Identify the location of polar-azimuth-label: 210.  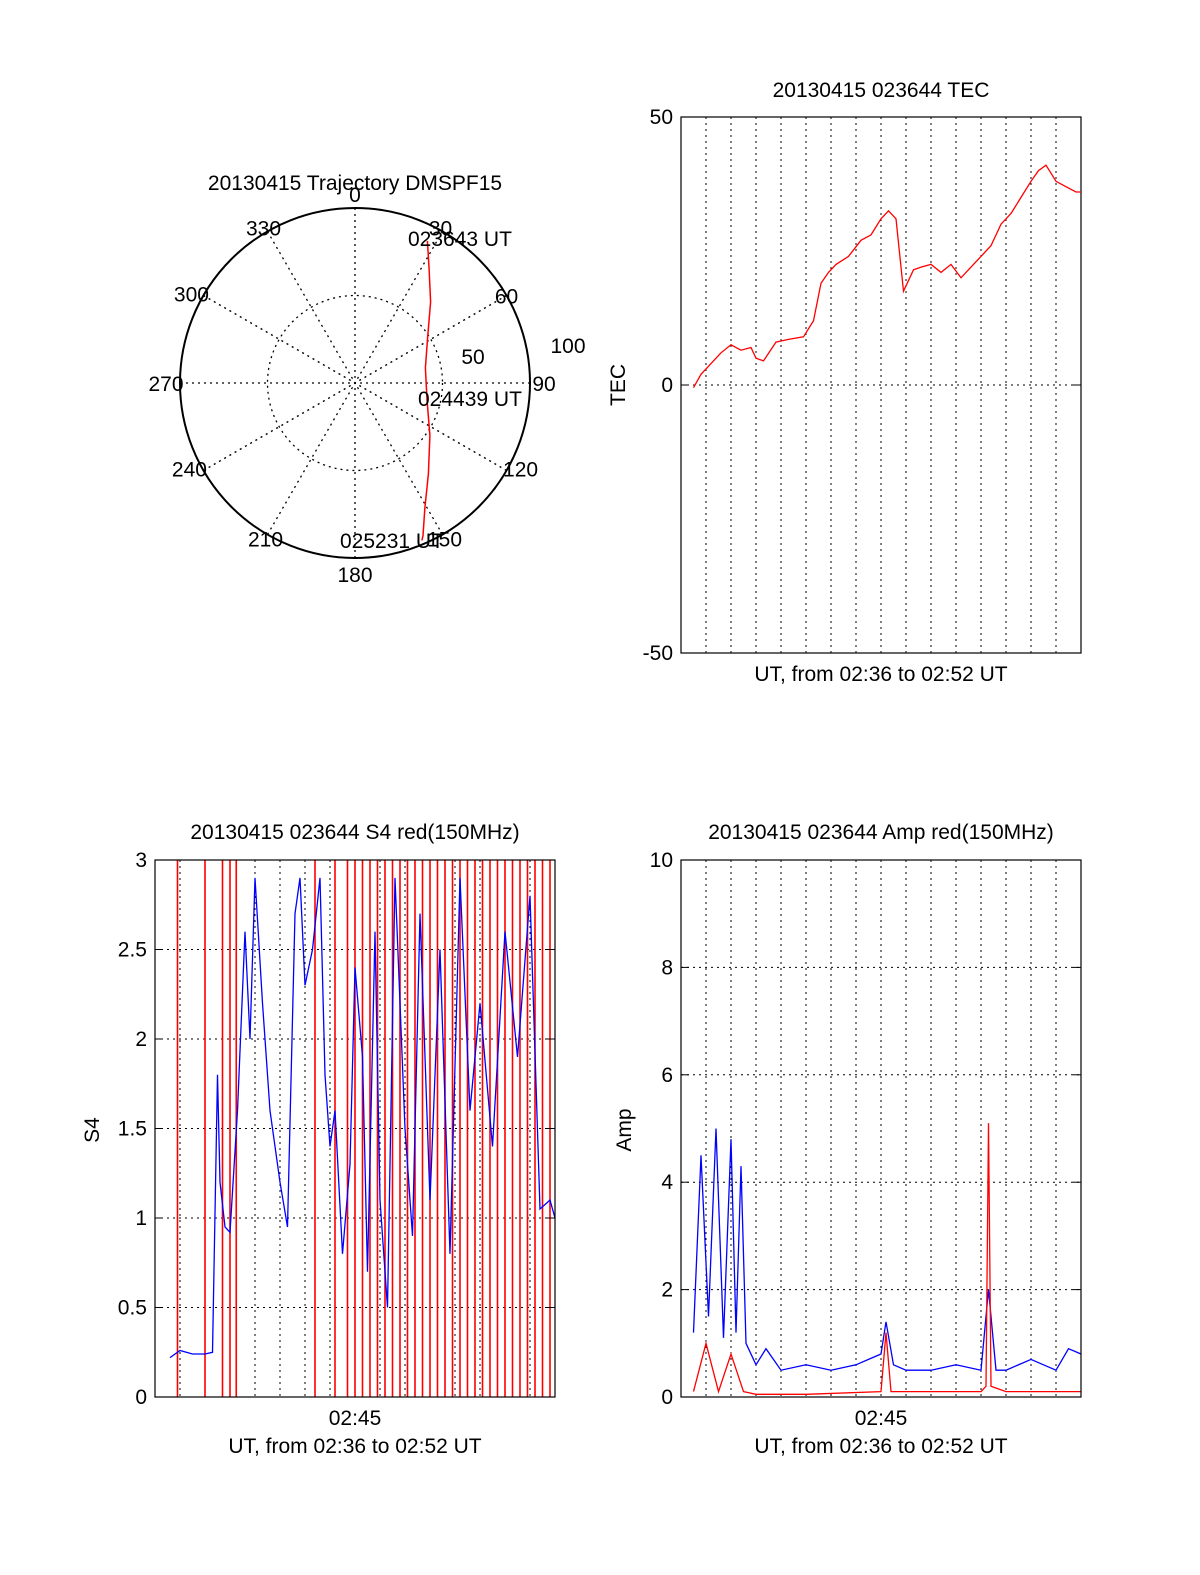
(265, 540).